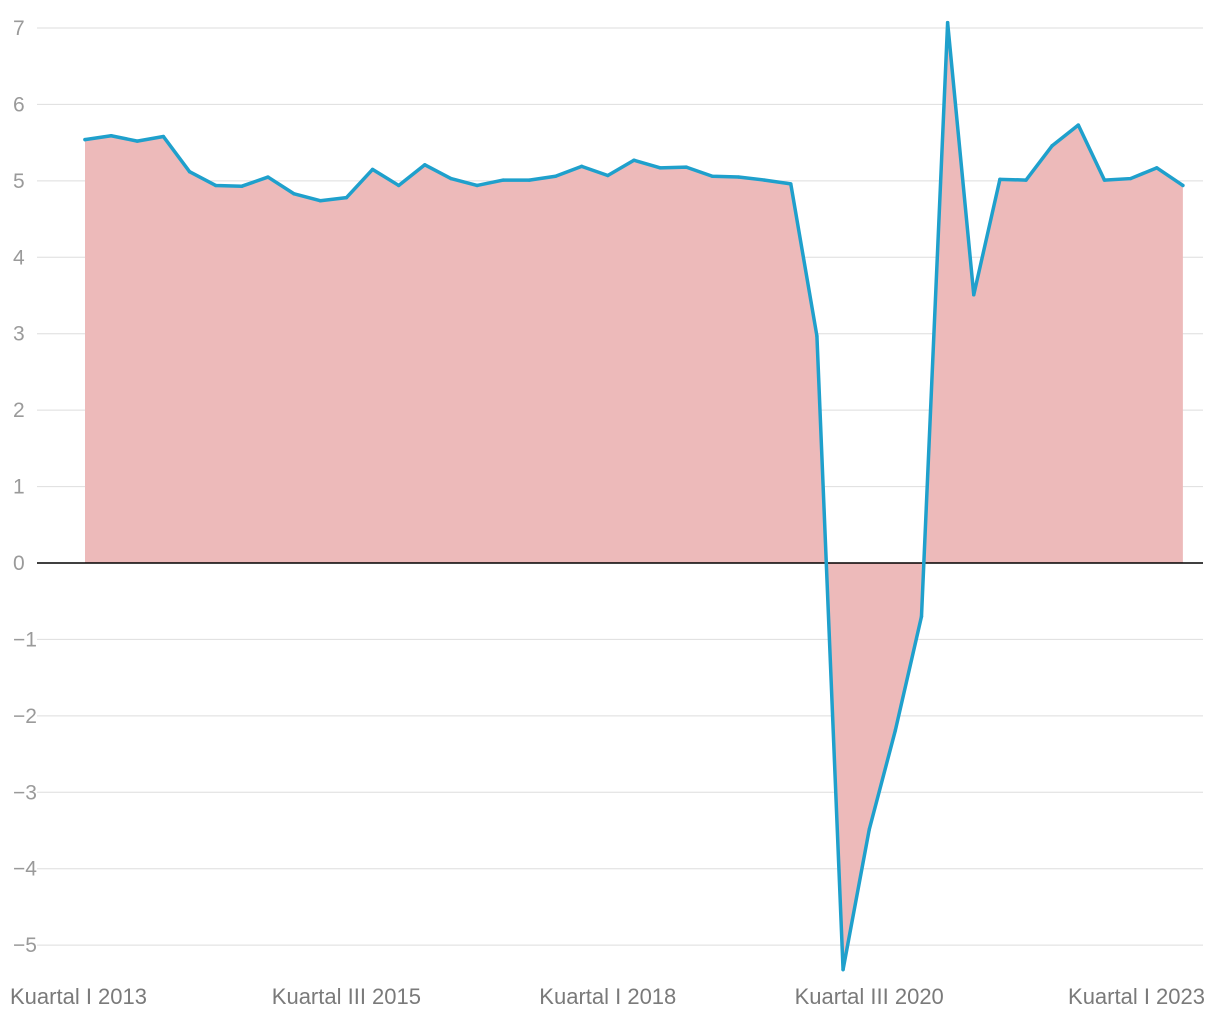 The width and height of the screenshot is (1220, 1025). I want to click on y-tick-label: −2, so click(25, 716).